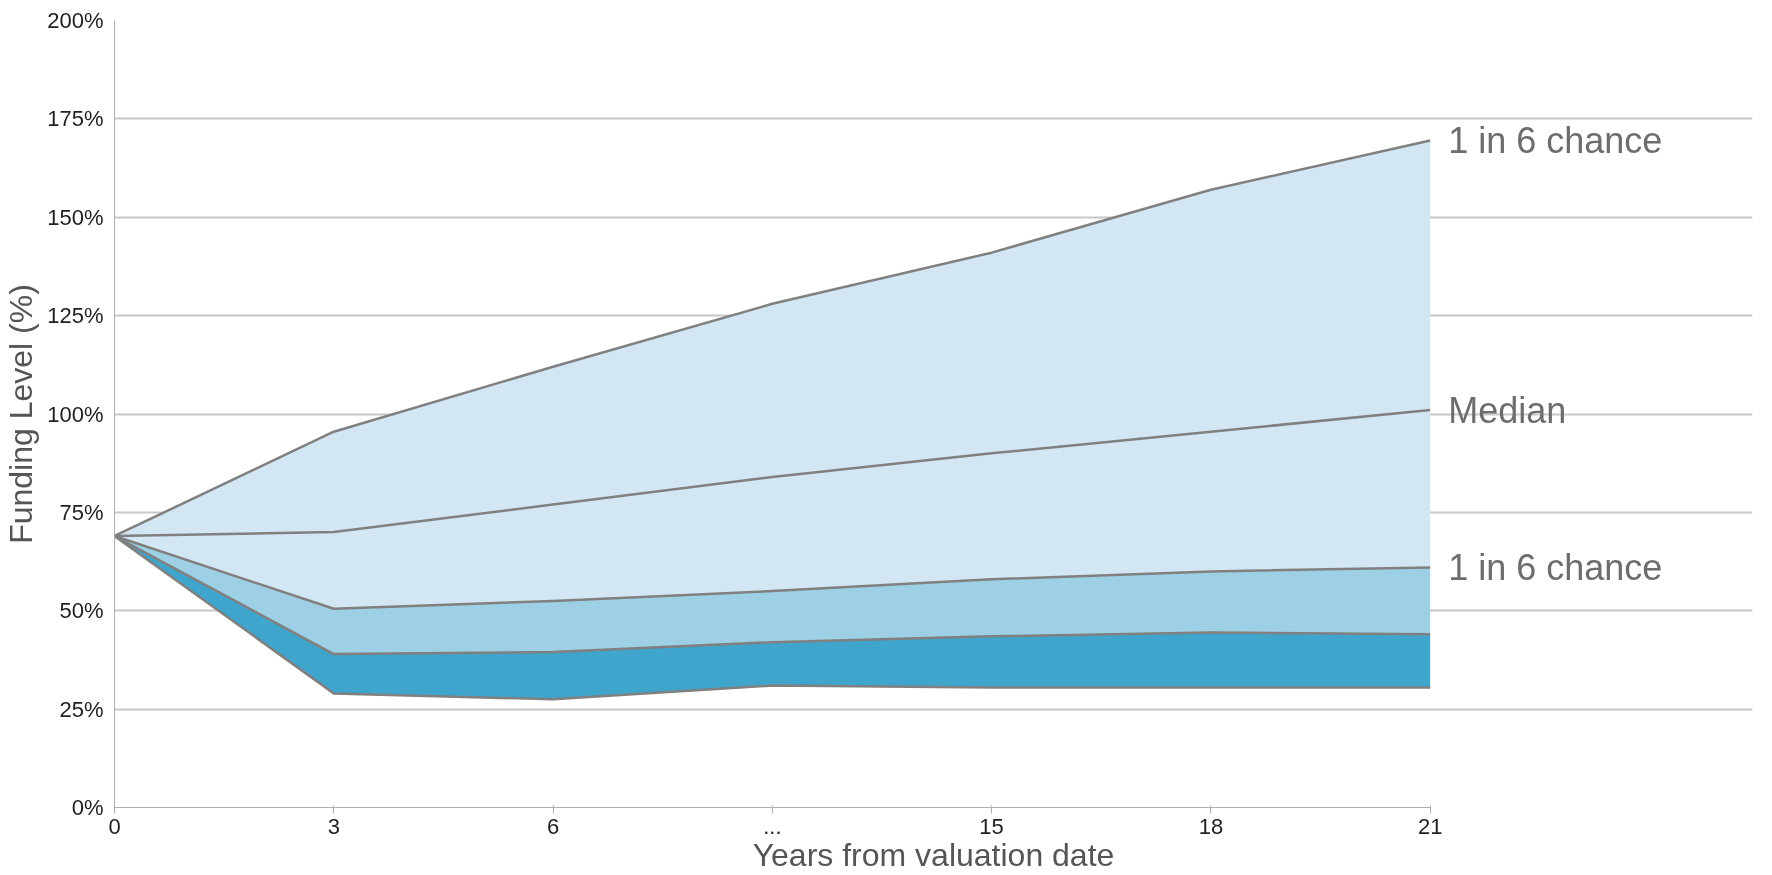 This screenshot has height=875, width=1772. Describe the element at coordinates (87, 807) in the screenshot. I see `y-tick-label: 0%` at that location.